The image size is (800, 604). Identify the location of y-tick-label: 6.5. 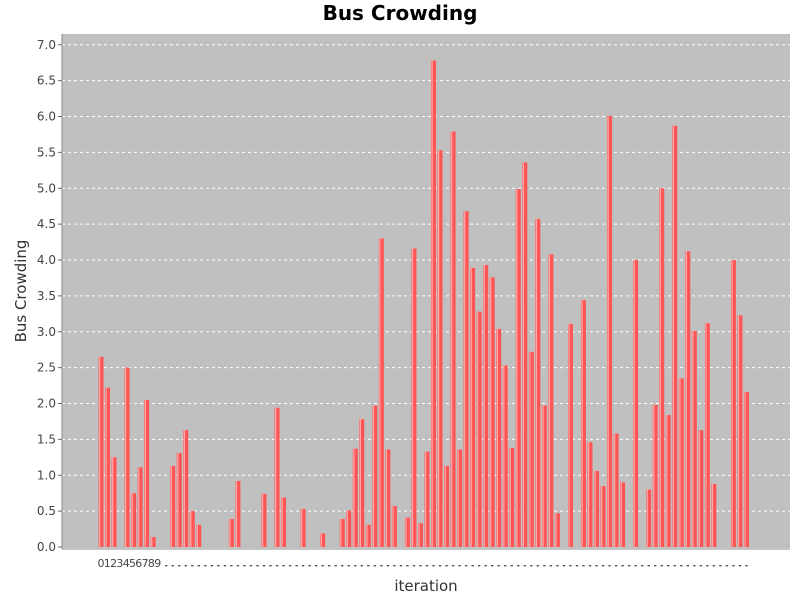
(46, 81).